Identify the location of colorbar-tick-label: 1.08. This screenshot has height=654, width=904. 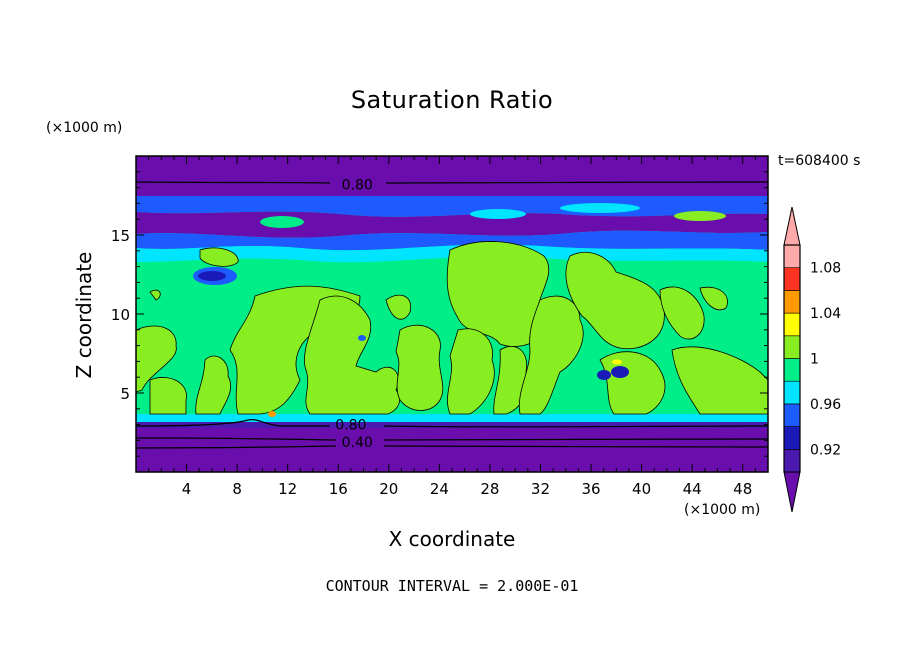
(825, 269).